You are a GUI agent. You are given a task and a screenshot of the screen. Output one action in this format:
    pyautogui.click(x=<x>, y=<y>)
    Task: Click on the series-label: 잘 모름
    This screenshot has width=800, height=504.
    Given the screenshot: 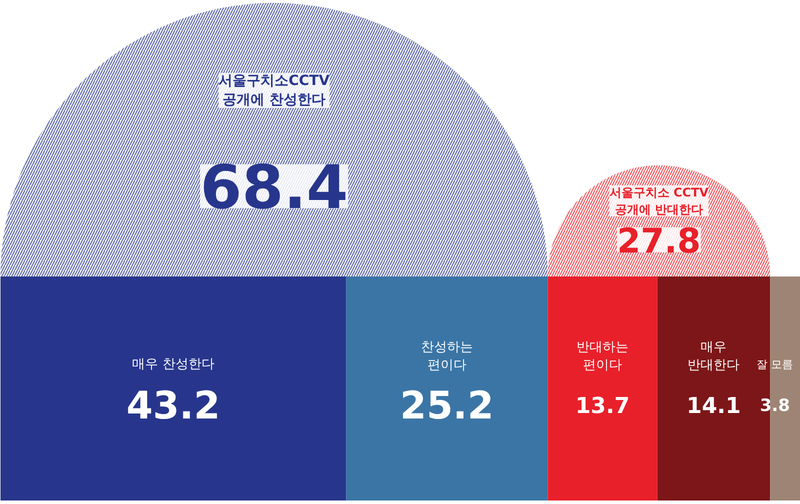 What is the action you would take?
    pyautogui.click(x=775, y=364)
    